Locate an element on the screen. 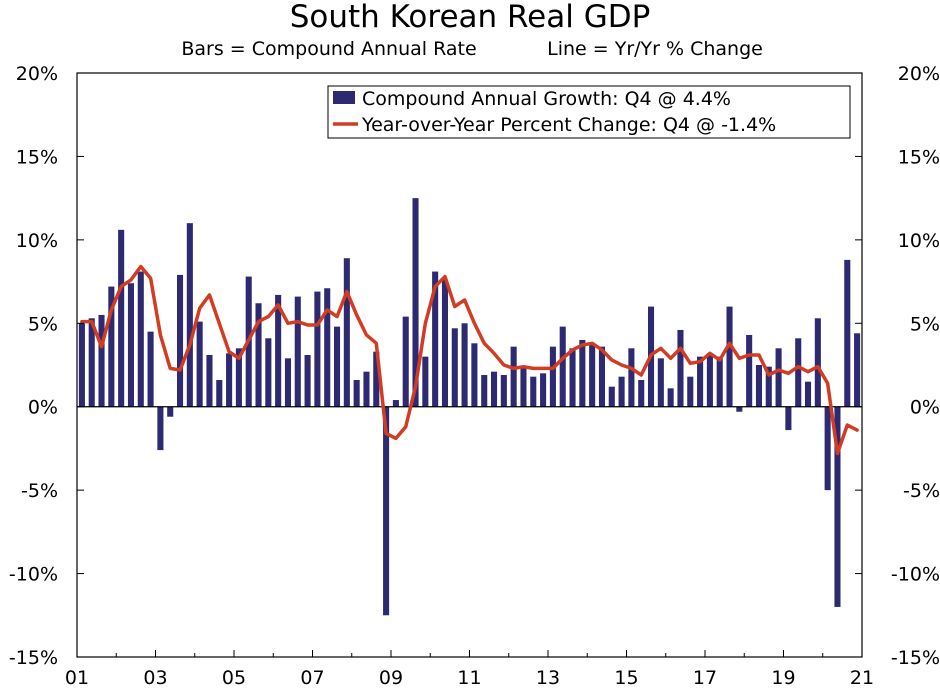 The height and width of the screenshot is (692, 940). chart-subtitle-line: Line = Yr/Yr % Change is located at coordinates (655, 49).